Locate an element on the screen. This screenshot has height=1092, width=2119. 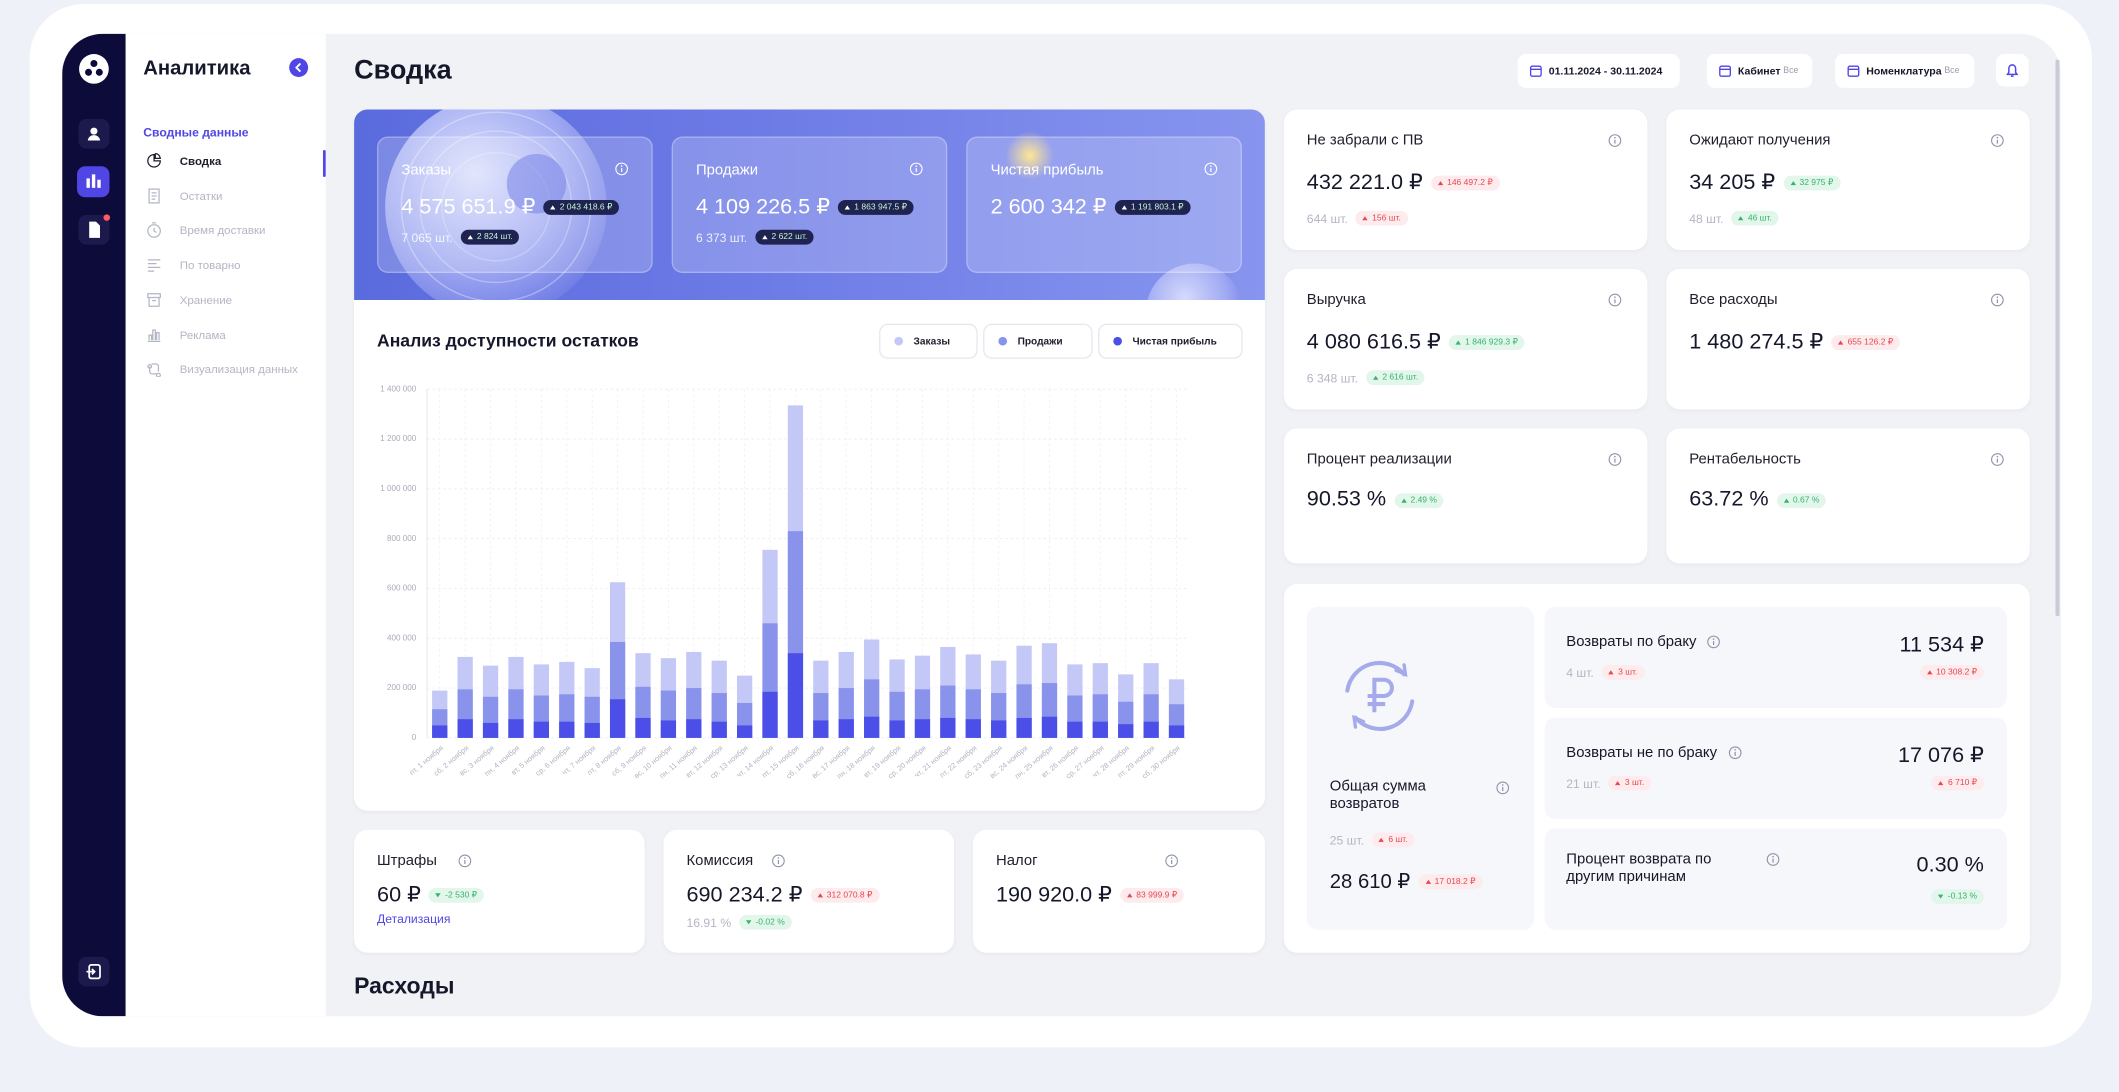
sphere is located at coordinates (496, 205).